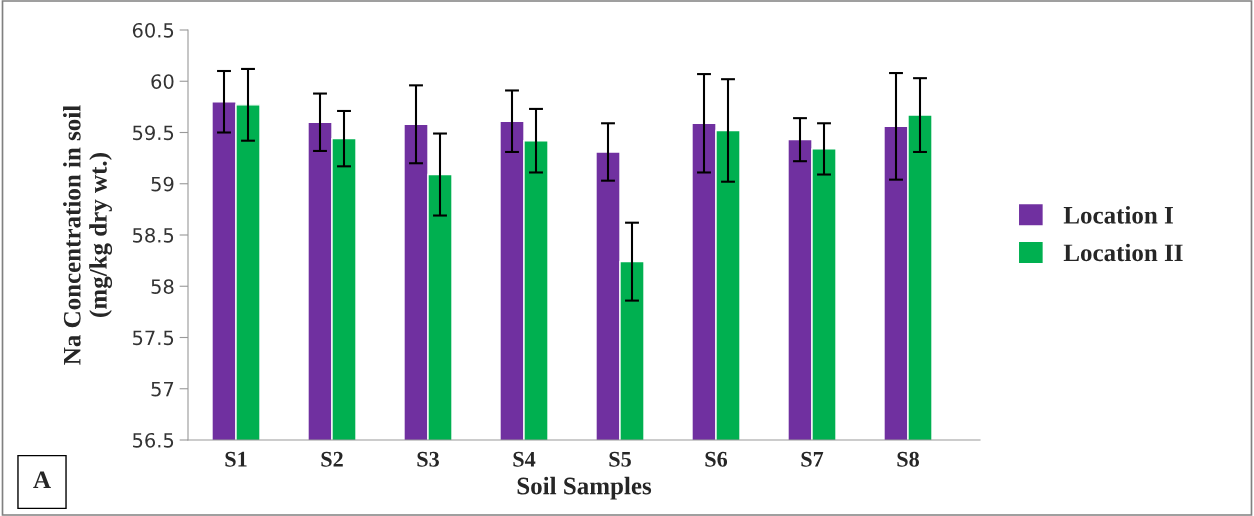 This screenshot has width=1254, height=516. I want to click on y-tick-label: 60.5, so click(153, 30).